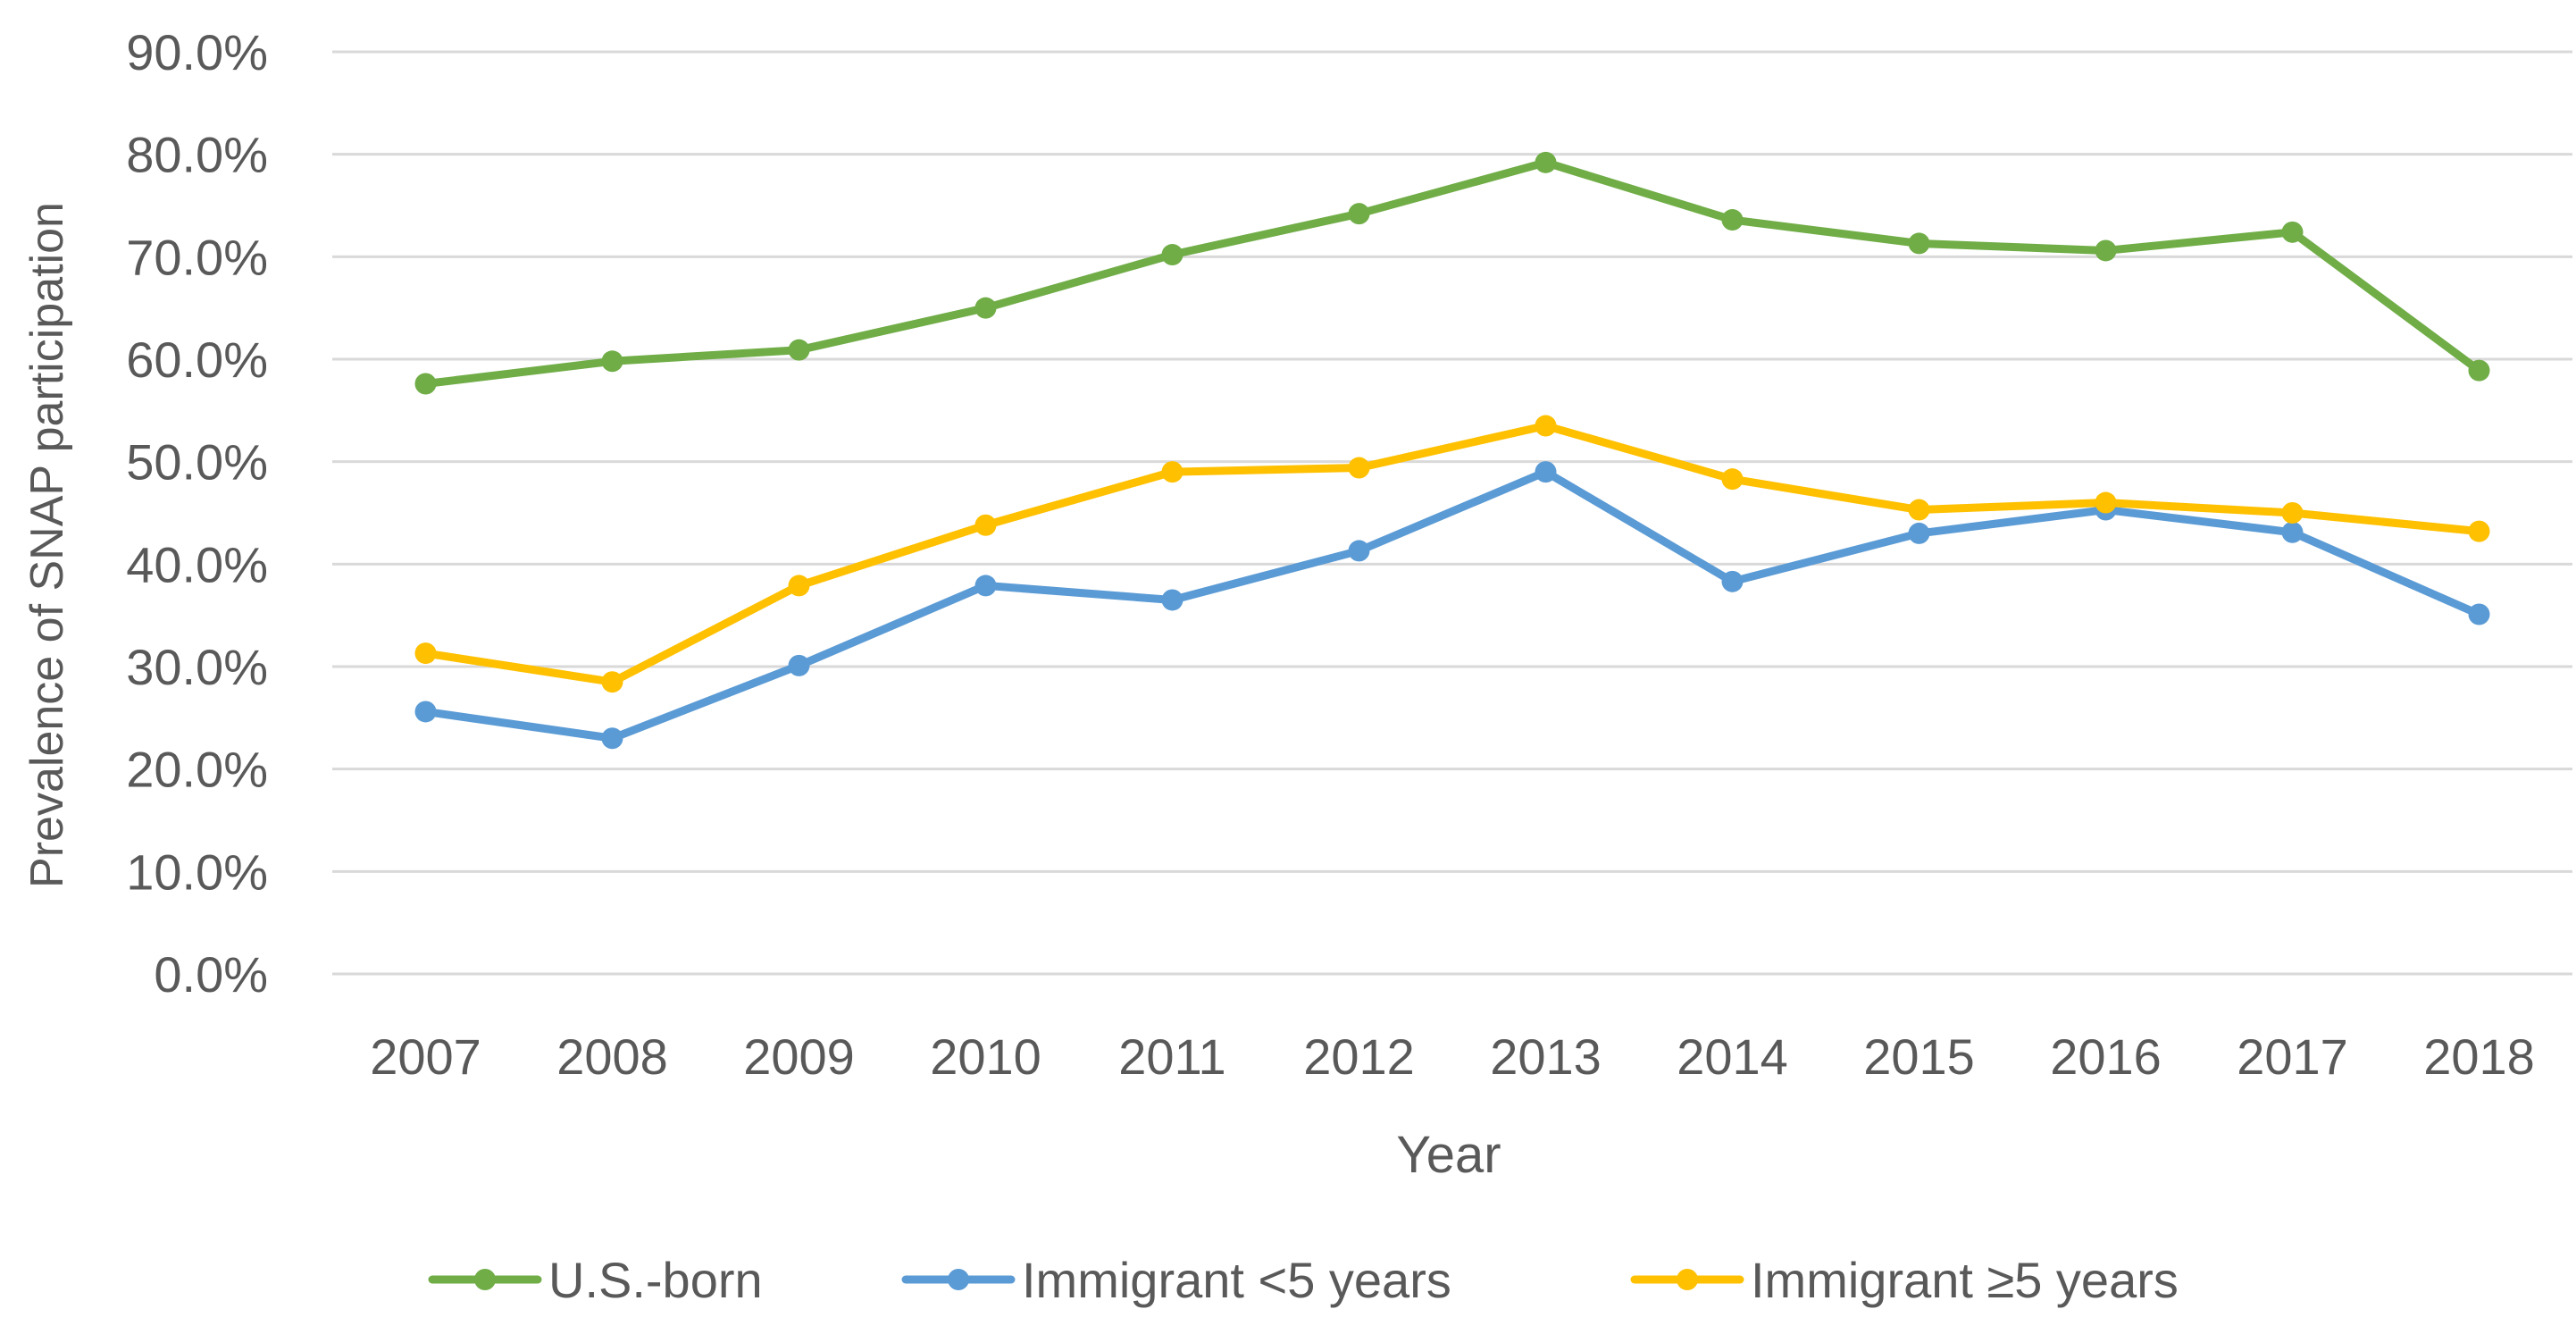  Describe the element at coordinates (197, 52) in the screenshot. I see `y-tick-label: 90.0%` at that location.